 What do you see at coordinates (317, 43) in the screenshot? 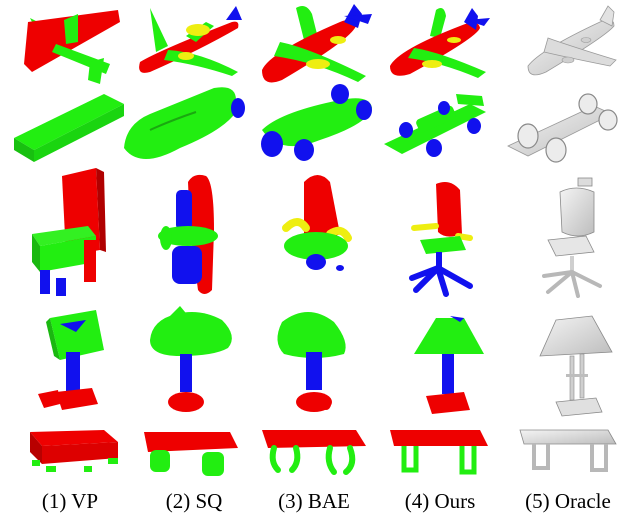
I see `cell-bae-airplane` at bounding box center [317, 43].